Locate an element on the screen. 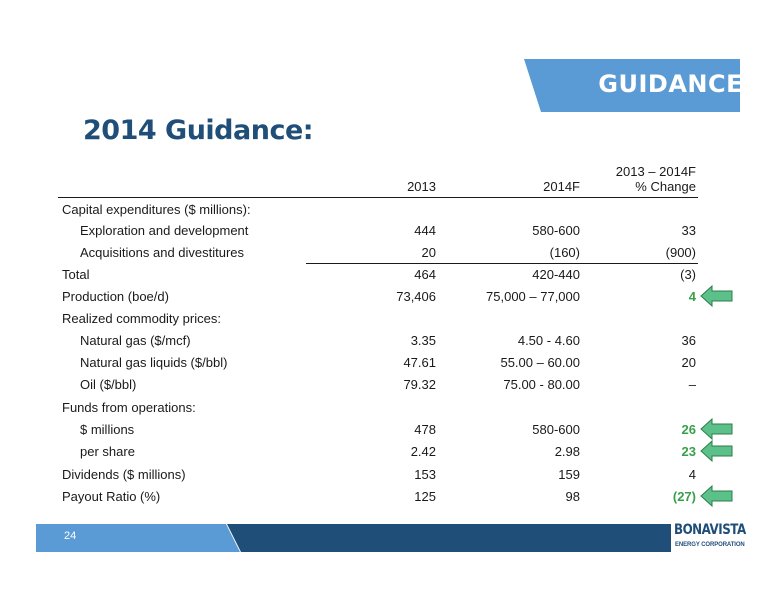 This screenshot has width=776, height=600. table-row: Dividends ($ millions) 153 159 4 is located at coordinates (378, 475).